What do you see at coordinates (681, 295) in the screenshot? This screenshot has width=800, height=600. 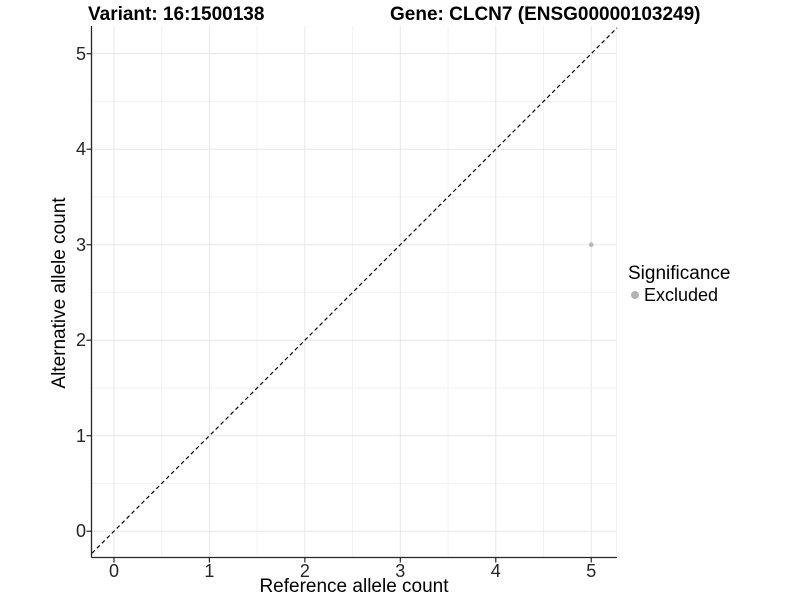 I see `legend-item-label: Excluded` at bounding box center [681, 295].